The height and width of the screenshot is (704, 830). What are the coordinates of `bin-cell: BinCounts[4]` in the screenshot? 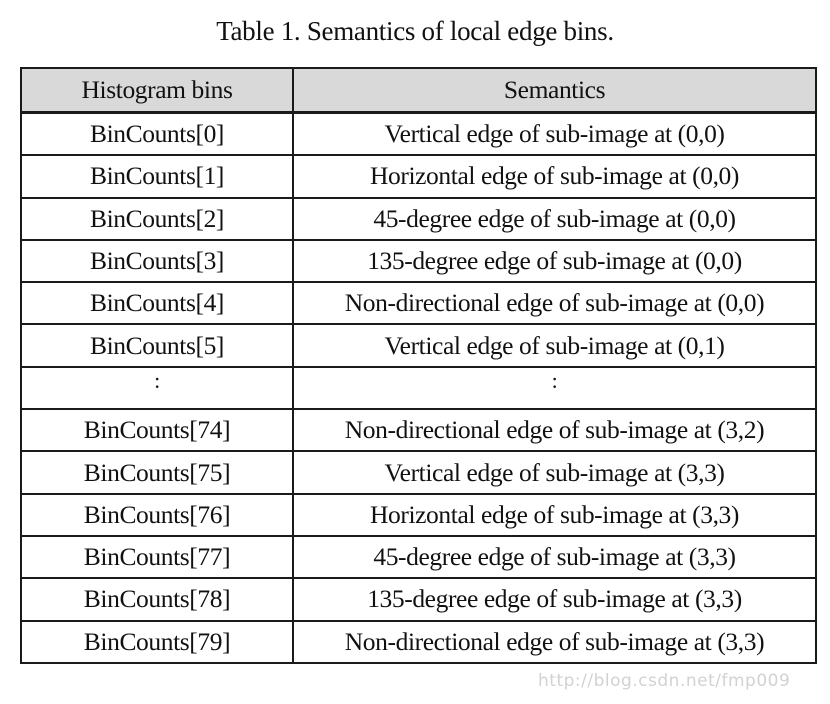 It's located at (157, 303).